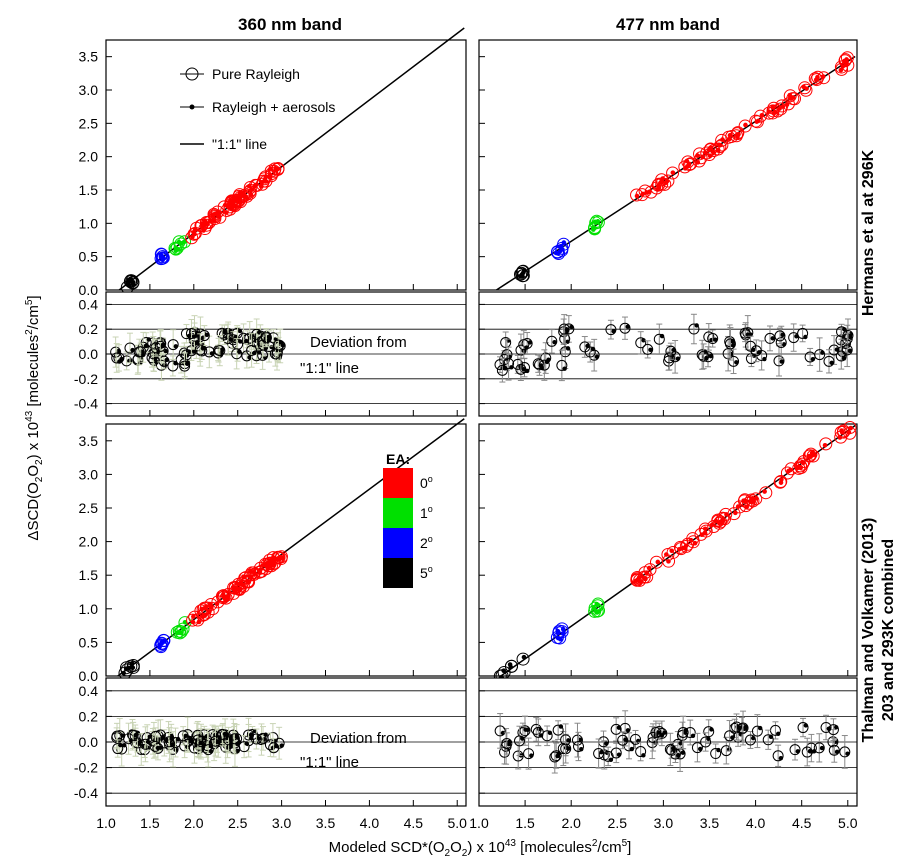  Describe the element at coordinates (89, 441) in the screenshot. I see `y-tick-label: 3.5` at that location.